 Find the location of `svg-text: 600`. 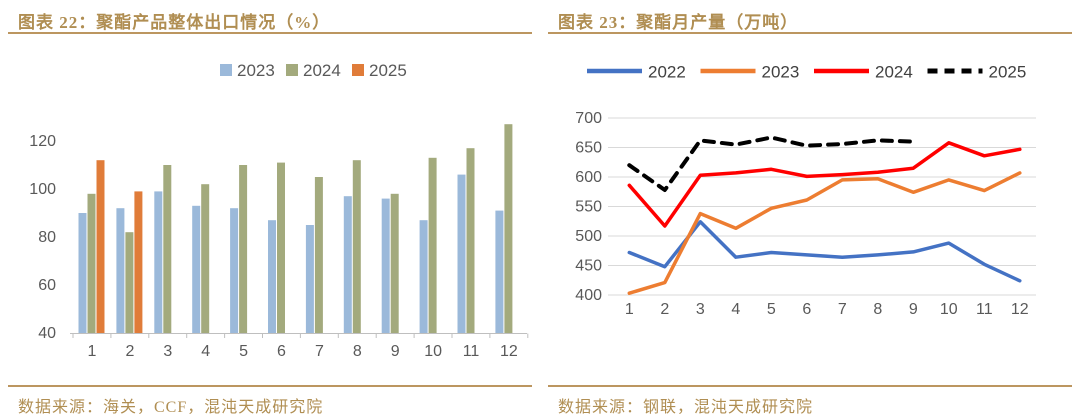

svg-text: 600 is located at coordinates (588, 177).